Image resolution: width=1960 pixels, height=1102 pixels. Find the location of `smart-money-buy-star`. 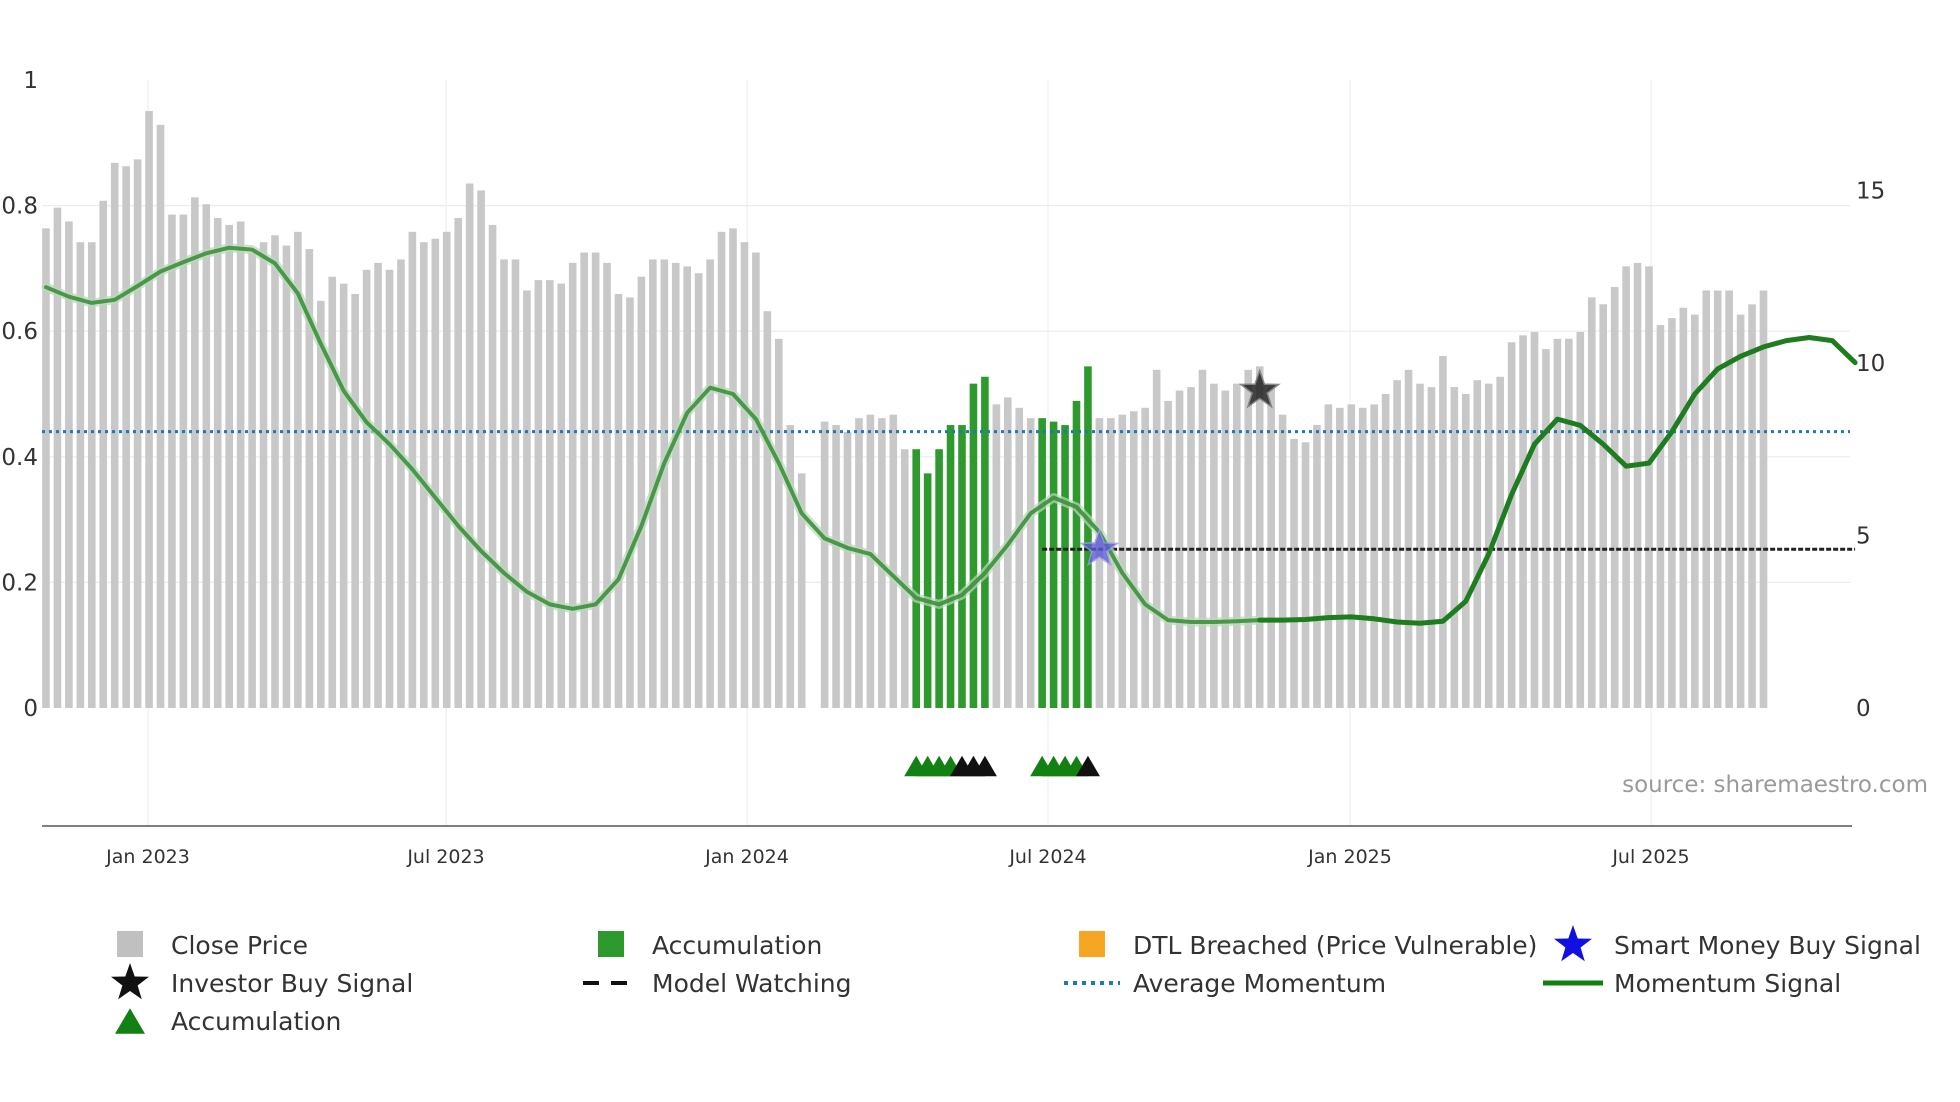

smart-money-buy-star is located at coordinates (1099, 547).